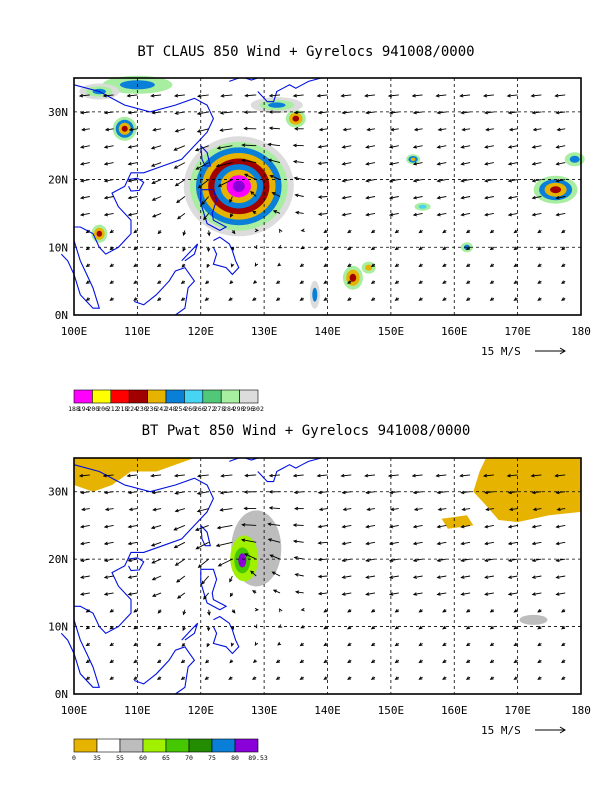 This screenshot has height=792, width=612. What do you see at coordinates (170, 750) in the screenshot?
I see `panel2-colorbar: 0 35 55 60 65 70 75 80 89.53` at bounding box center [170, 750].